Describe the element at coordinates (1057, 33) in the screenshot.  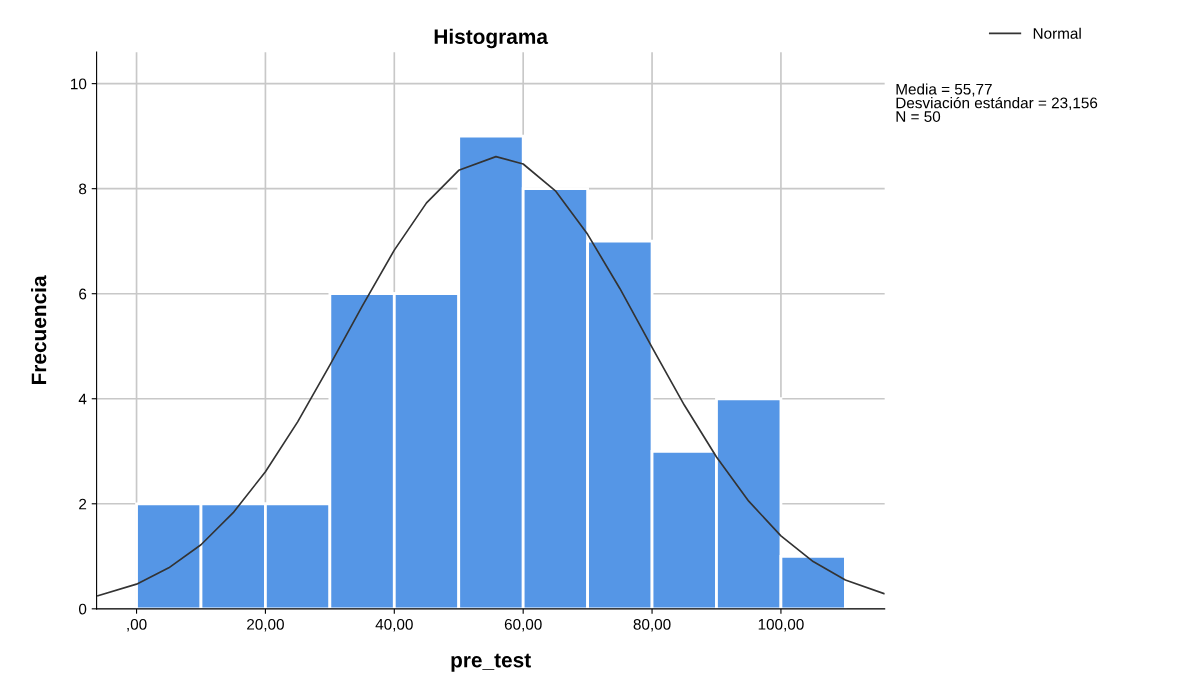
I see `legend-label: Normal` at that location.